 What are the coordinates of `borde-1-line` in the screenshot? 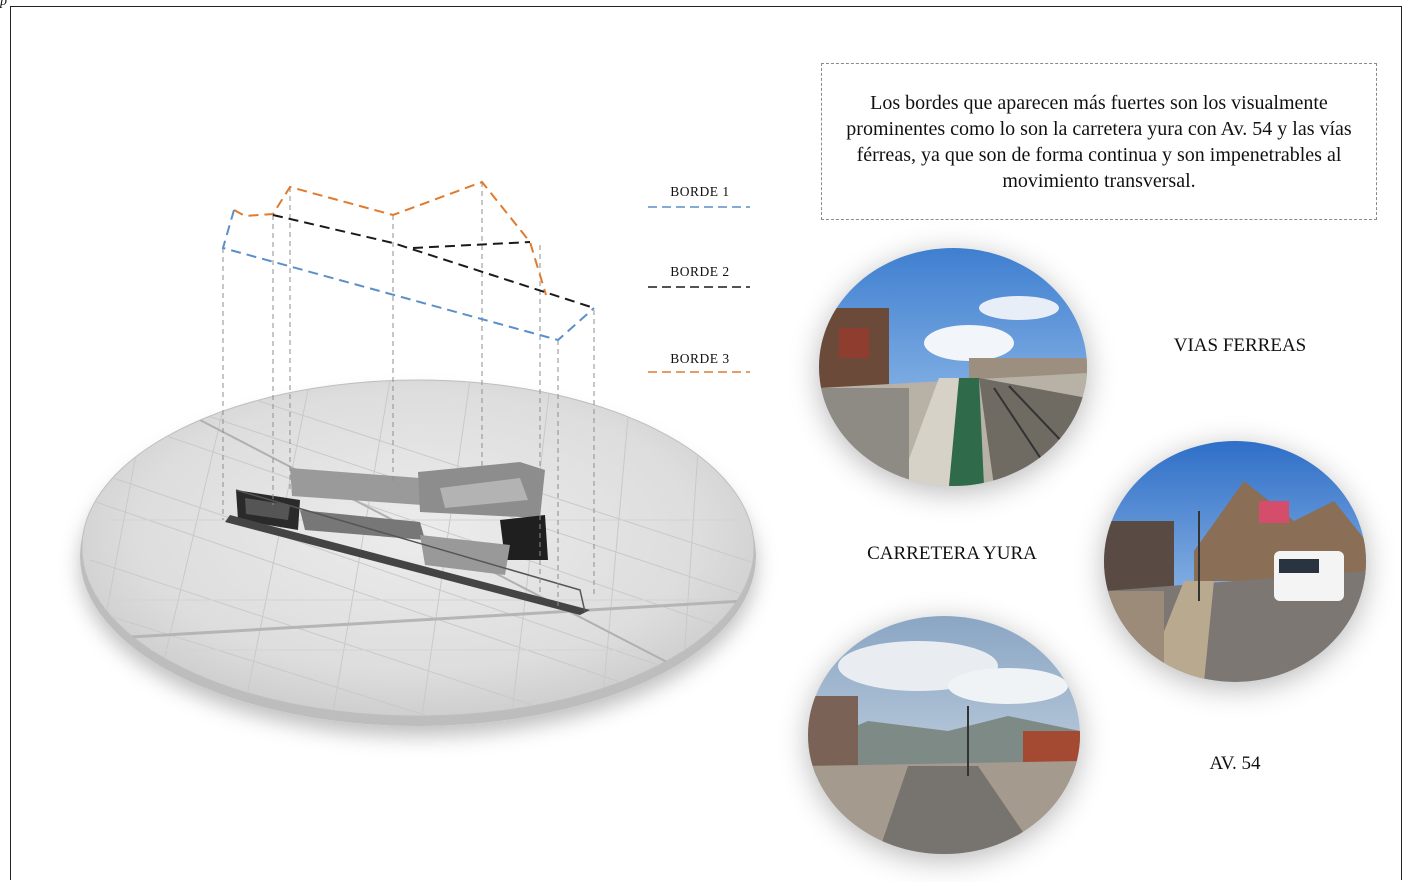 It's located at (408, 275).